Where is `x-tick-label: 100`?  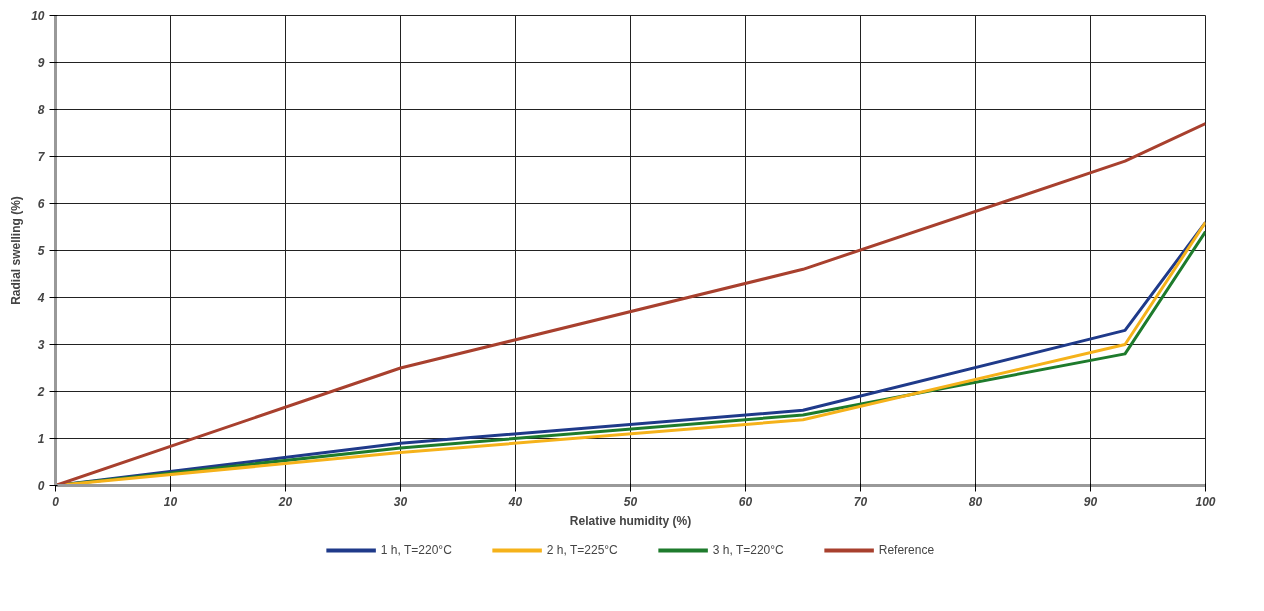
x-tick-label: 100 is located at coordinates (1205, 501).